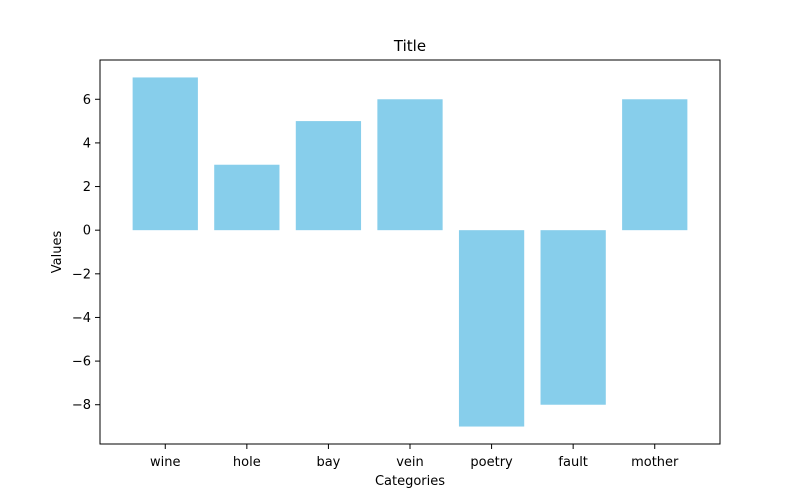 The width and height of the screenshot is (800, 500). I want to click on x-axis-label: Categories, so click(410, 481).